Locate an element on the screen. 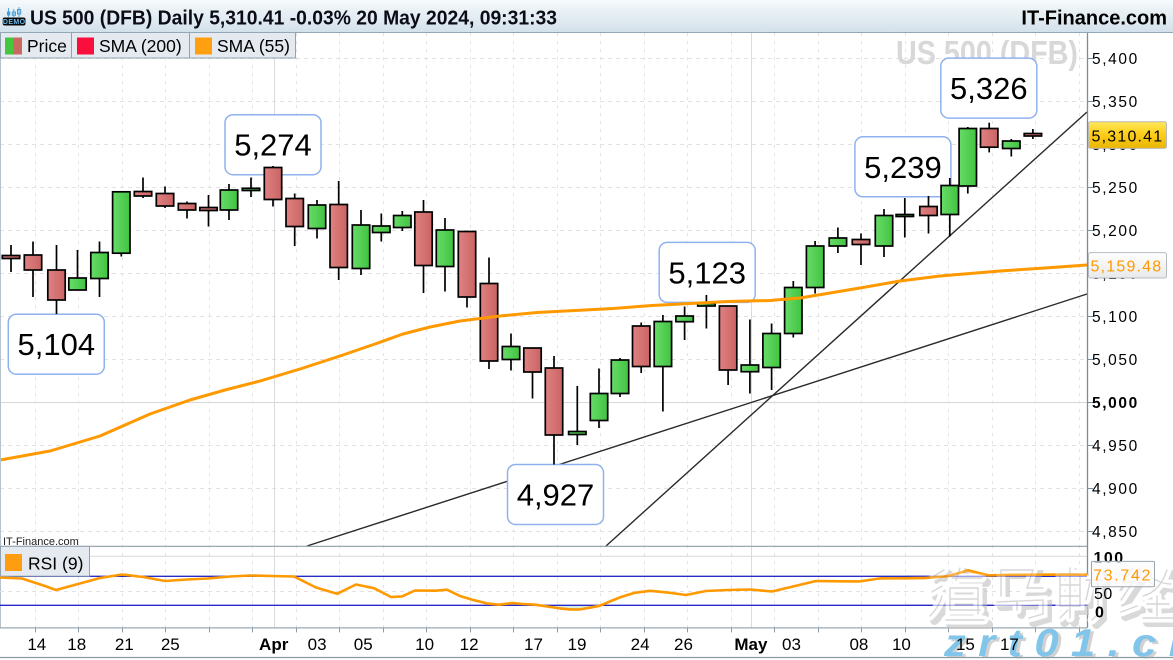 The width and height of the screenshot is (1173, 660). svg-text: 15 is located at coordinates (965, 644).